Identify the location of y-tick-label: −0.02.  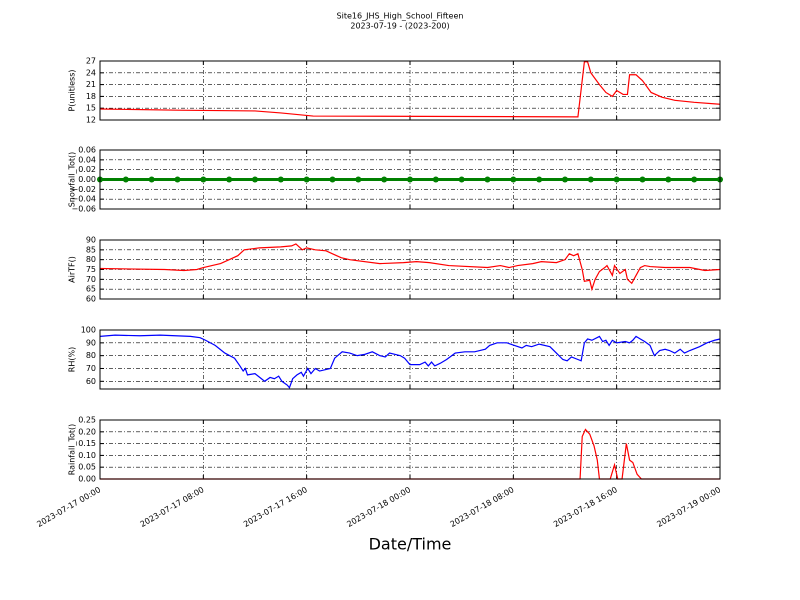
(83, 189).